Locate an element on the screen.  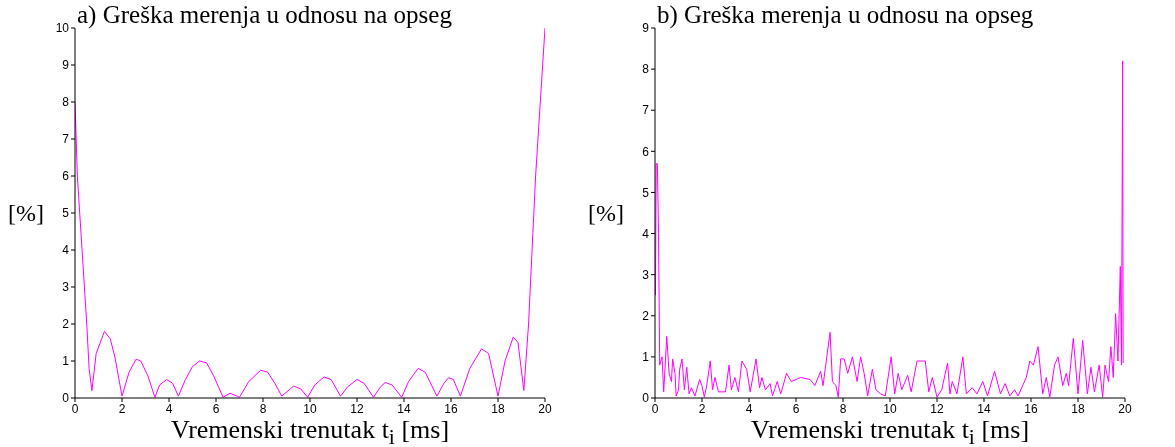
chart-title: b) Greška merenja u odnosu na opseg is located at coordinates (845, 14).